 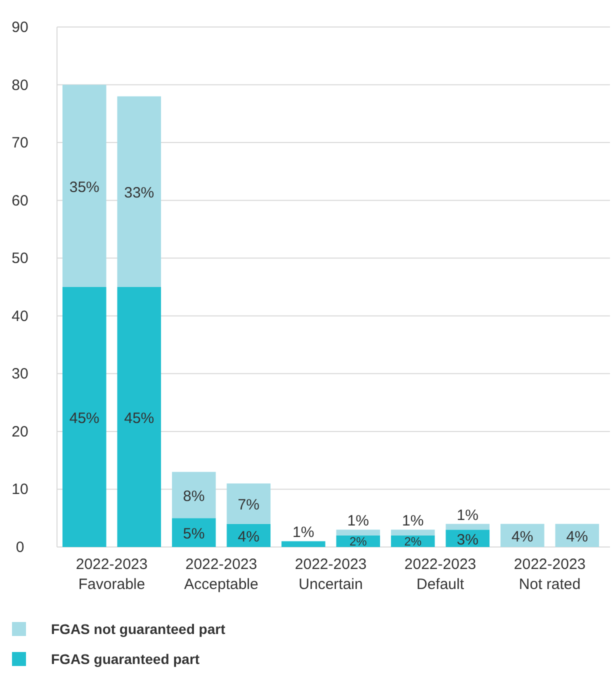 What do you see at coordinates (20, 27) in the screenshot?
I see `y-tick-label: 90` at bounding box center [20, 27].